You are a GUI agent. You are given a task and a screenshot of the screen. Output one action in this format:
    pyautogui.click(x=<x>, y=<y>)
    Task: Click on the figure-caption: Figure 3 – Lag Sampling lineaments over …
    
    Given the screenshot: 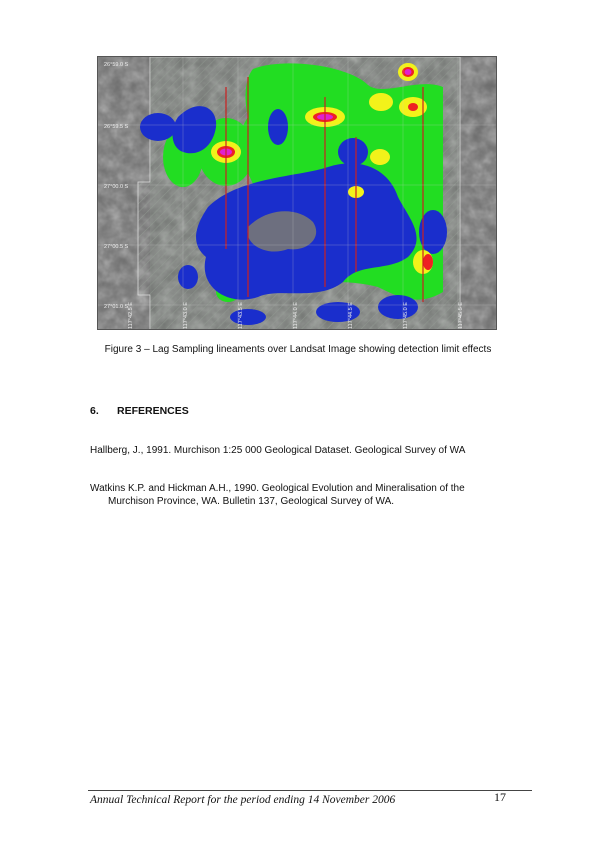 What is the action you would take?
    pyautogui.click(x=298, y=349)
    